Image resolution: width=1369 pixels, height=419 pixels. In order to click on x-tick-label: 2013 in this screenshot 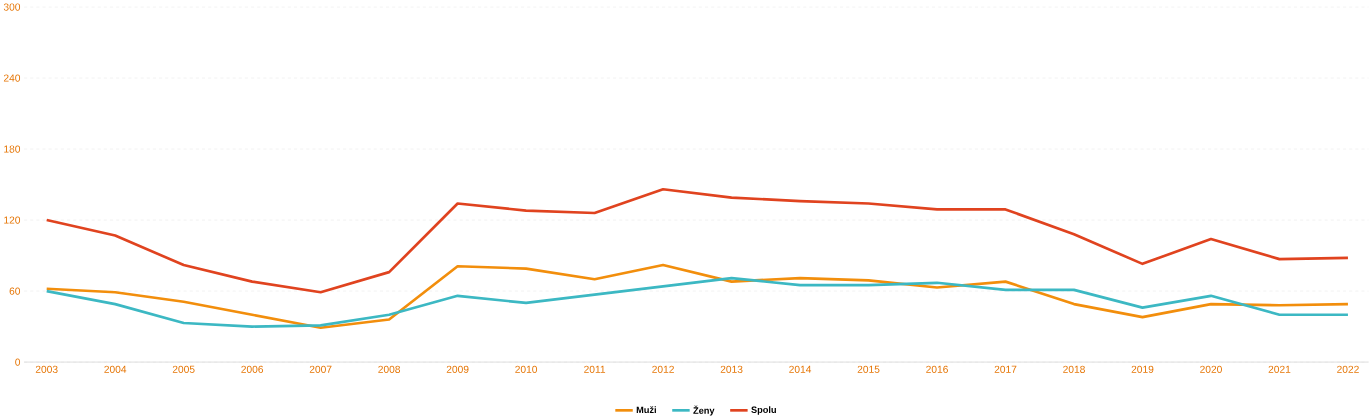, I will do `click(731, 369)`.